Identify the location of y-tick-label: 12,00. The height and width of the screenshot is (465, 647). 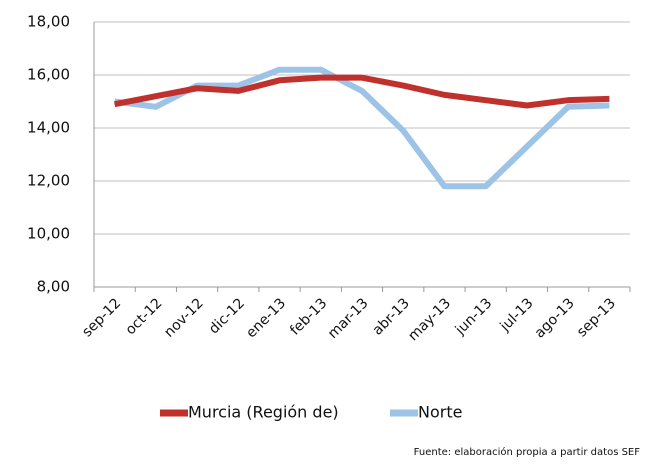
(48, 181).